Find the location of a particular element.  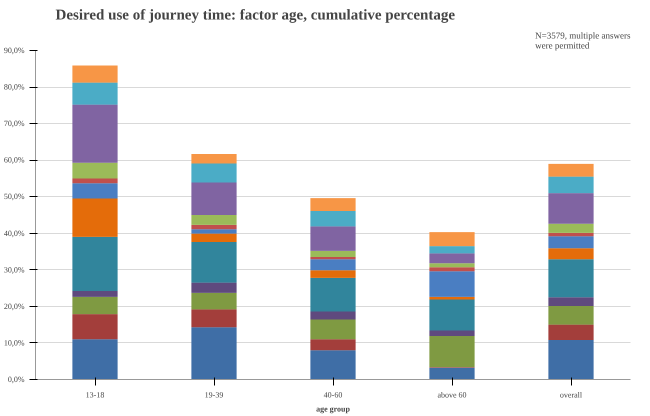

x-tick-label: 19-39 is located at coordinates (214, 395).